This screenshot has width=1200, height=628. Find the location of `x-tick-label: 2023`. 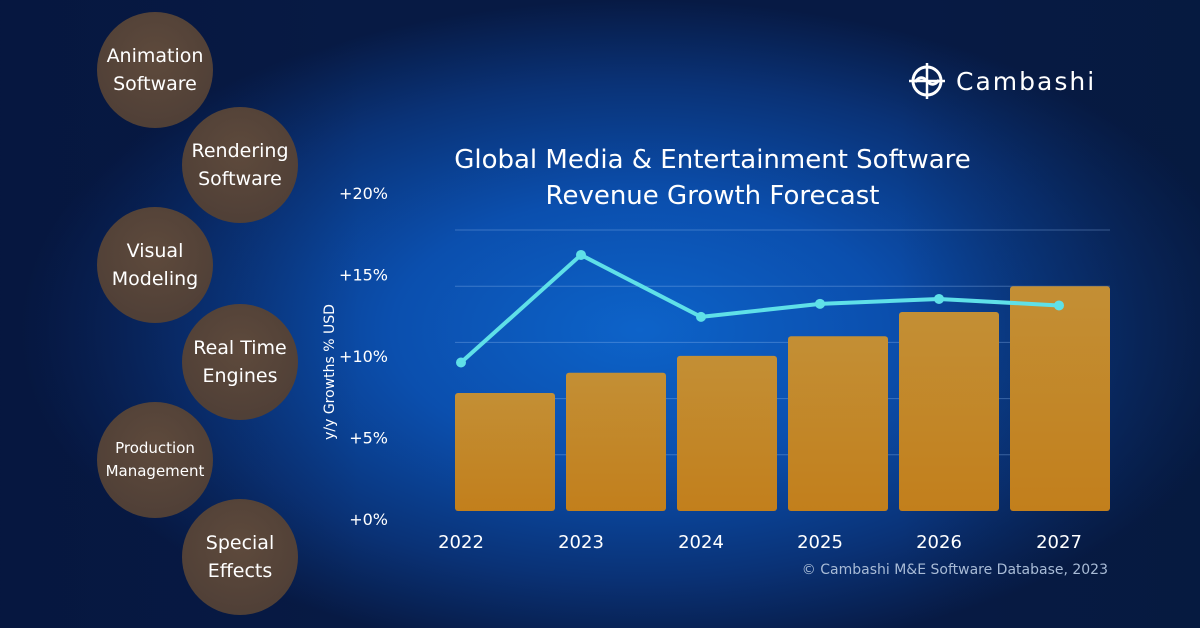

x-tick-label: 2023 is located at coordinates (581, 542).